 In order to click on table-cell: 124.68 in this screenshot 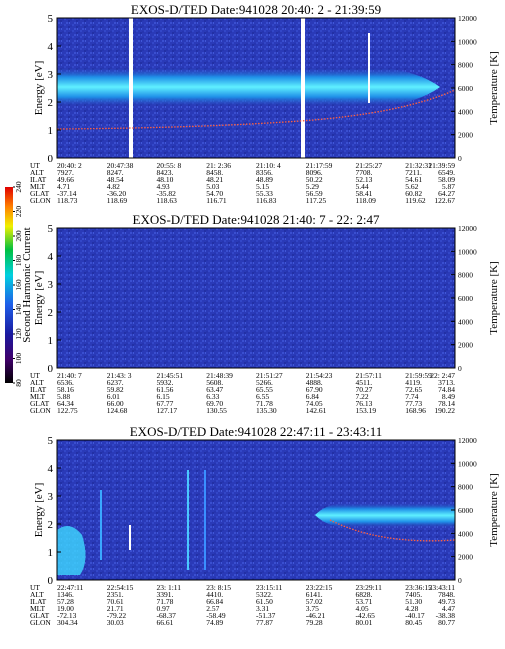, I will do `click(117, 410)`.